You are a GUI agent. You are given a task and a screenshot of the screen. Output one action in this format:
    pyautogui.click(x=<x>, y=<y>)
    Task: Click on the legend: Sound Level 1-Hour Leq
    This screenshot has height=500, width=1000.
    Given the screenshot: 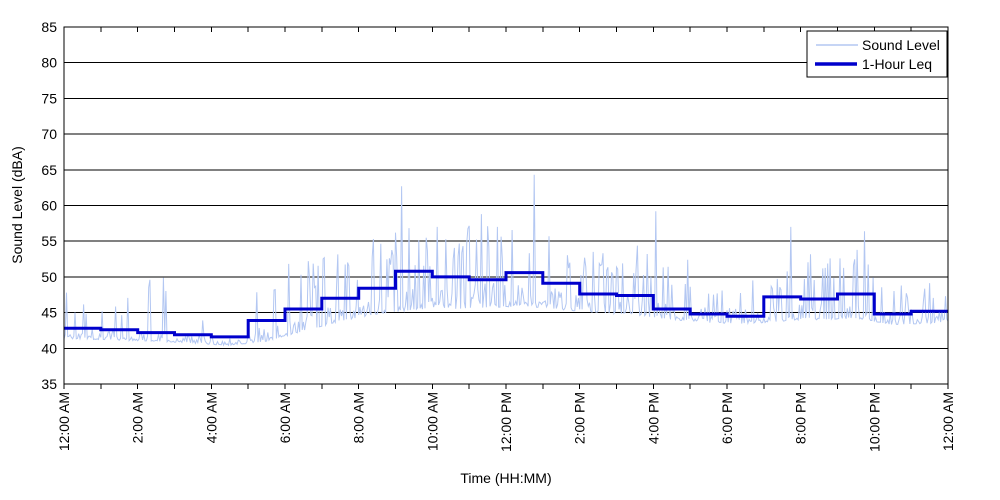 What is the action you would take?
    pyautogui.click(x=877, y=54)
    